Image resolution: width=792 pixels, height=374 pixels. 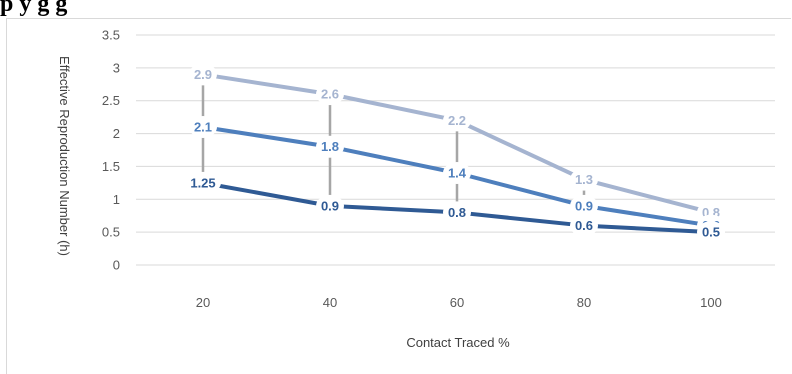 I want to click on x-tick-label: 20, so click(x=203, y=302).